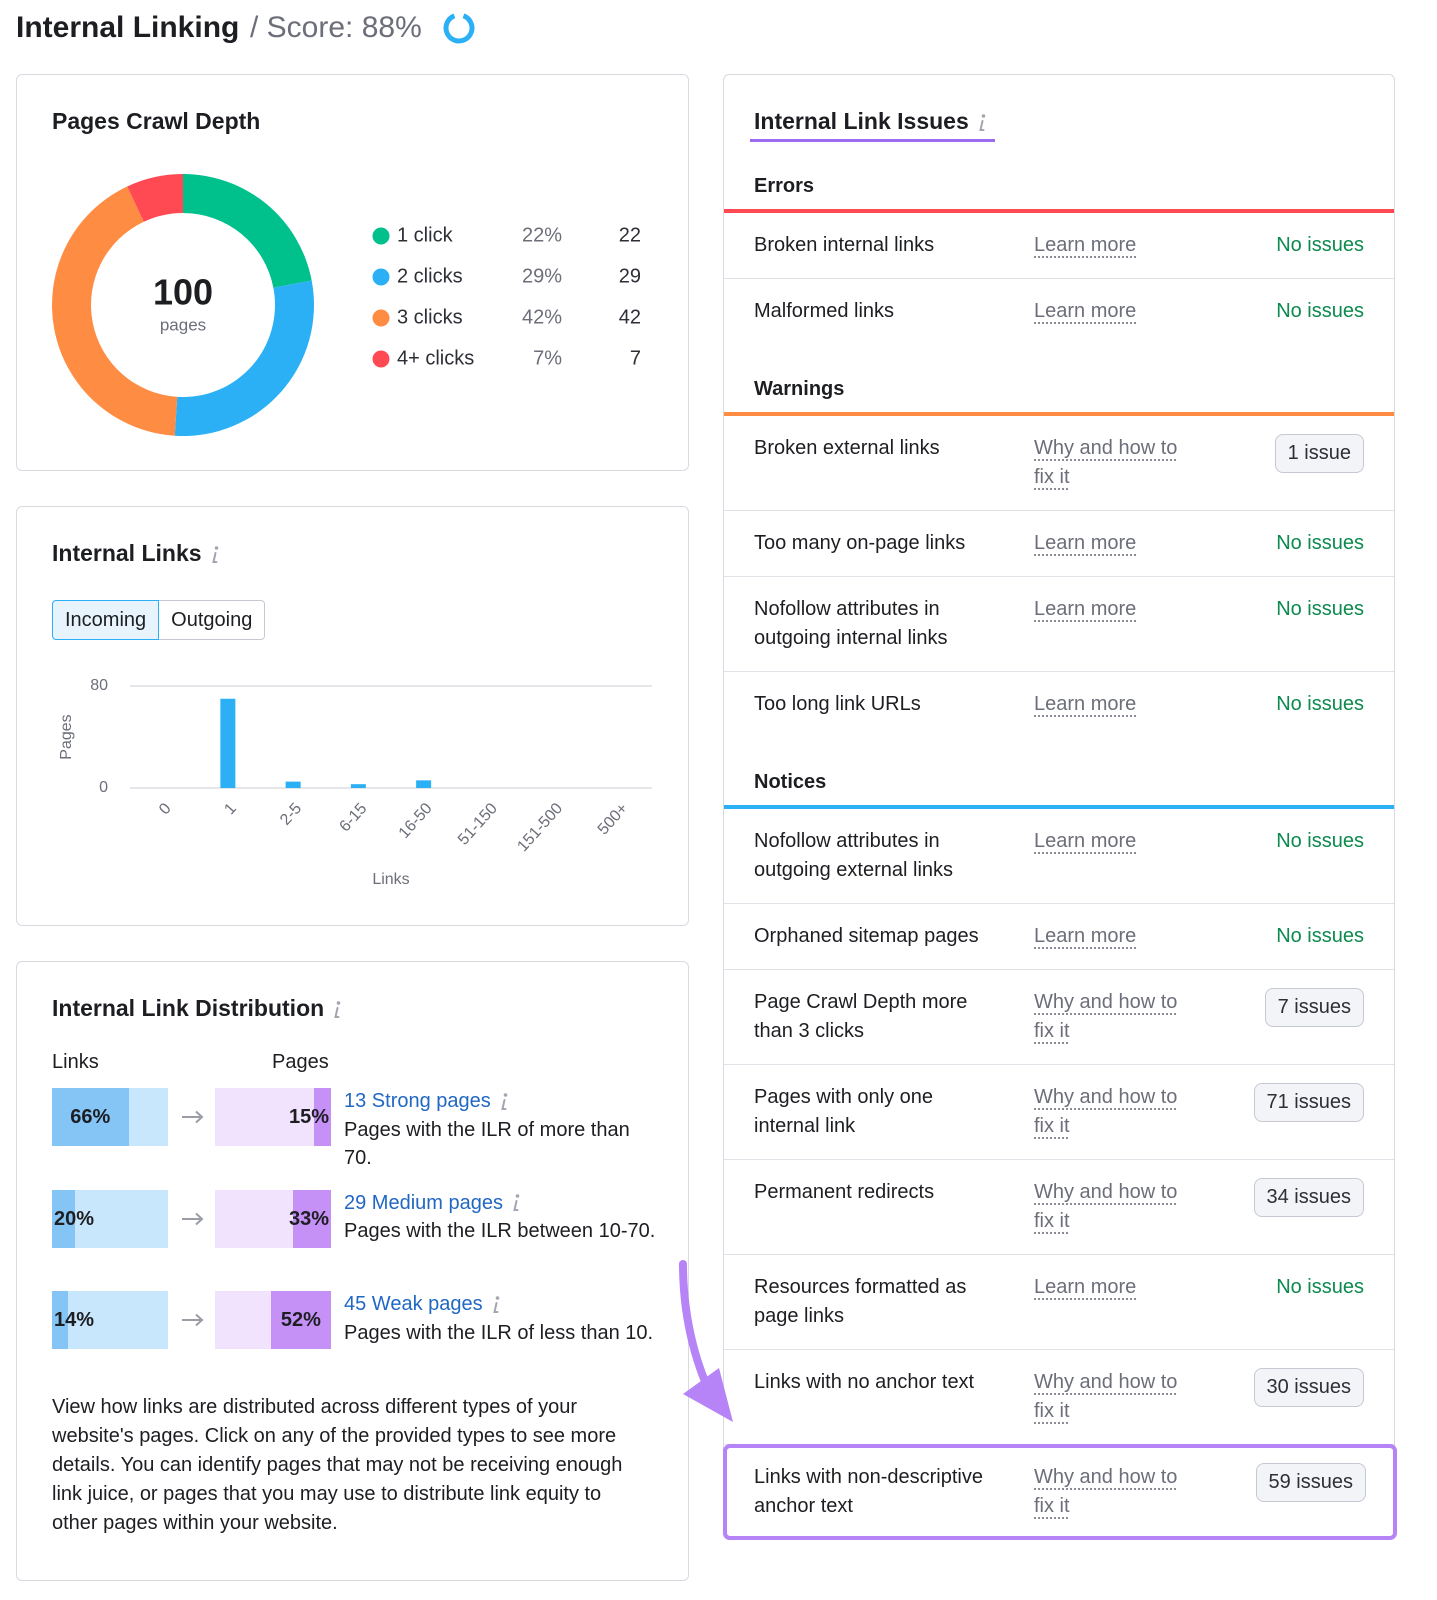 The width and height of the screenshot is (1437, 1600). Describe the element at coordinates (90, 1117) in the screenshot. I see `links-label: 66%` at that location.